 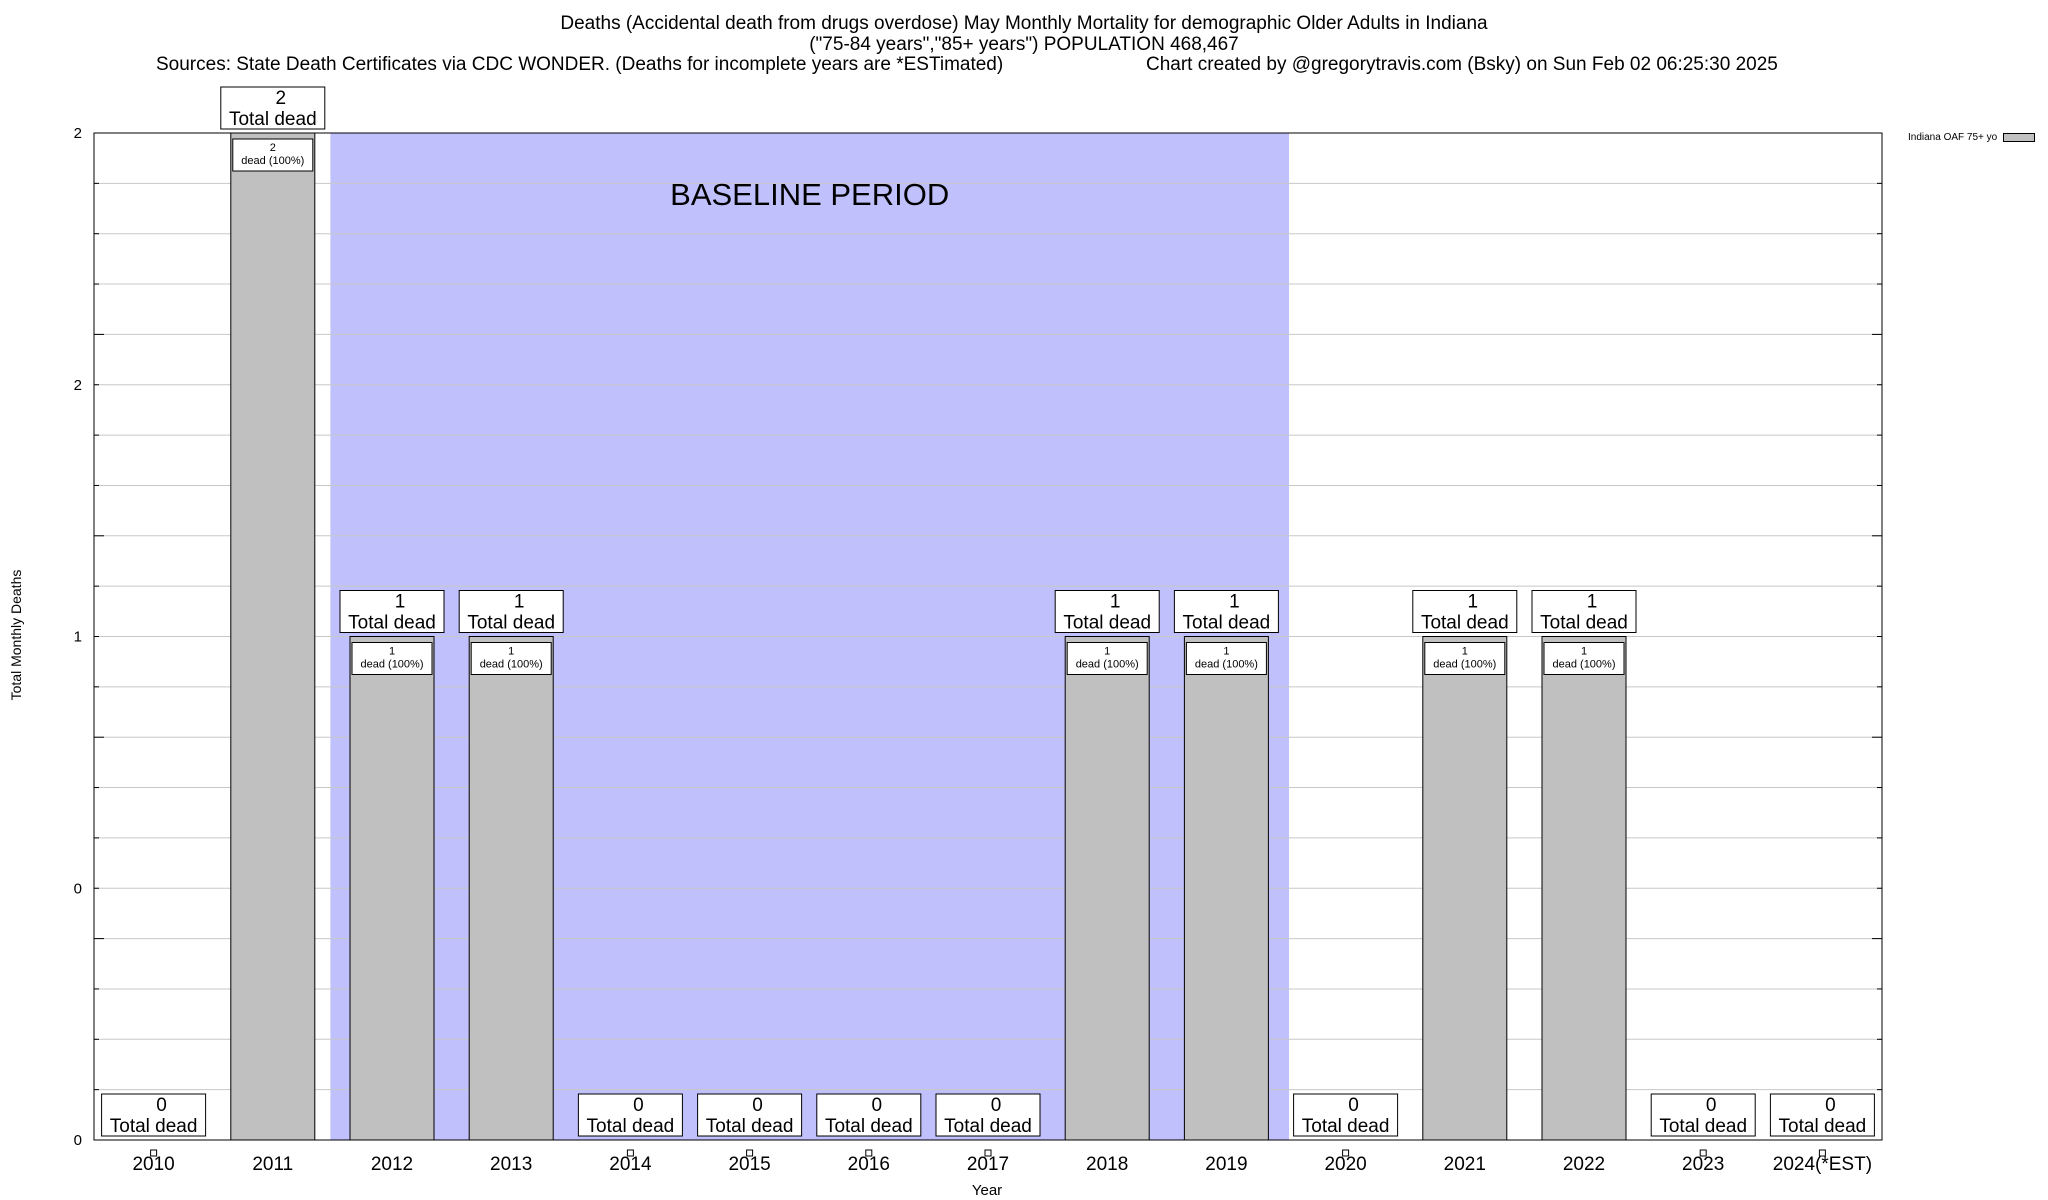 I want to click on x-tick-label: 2021, so click(x=1465, y=1164).